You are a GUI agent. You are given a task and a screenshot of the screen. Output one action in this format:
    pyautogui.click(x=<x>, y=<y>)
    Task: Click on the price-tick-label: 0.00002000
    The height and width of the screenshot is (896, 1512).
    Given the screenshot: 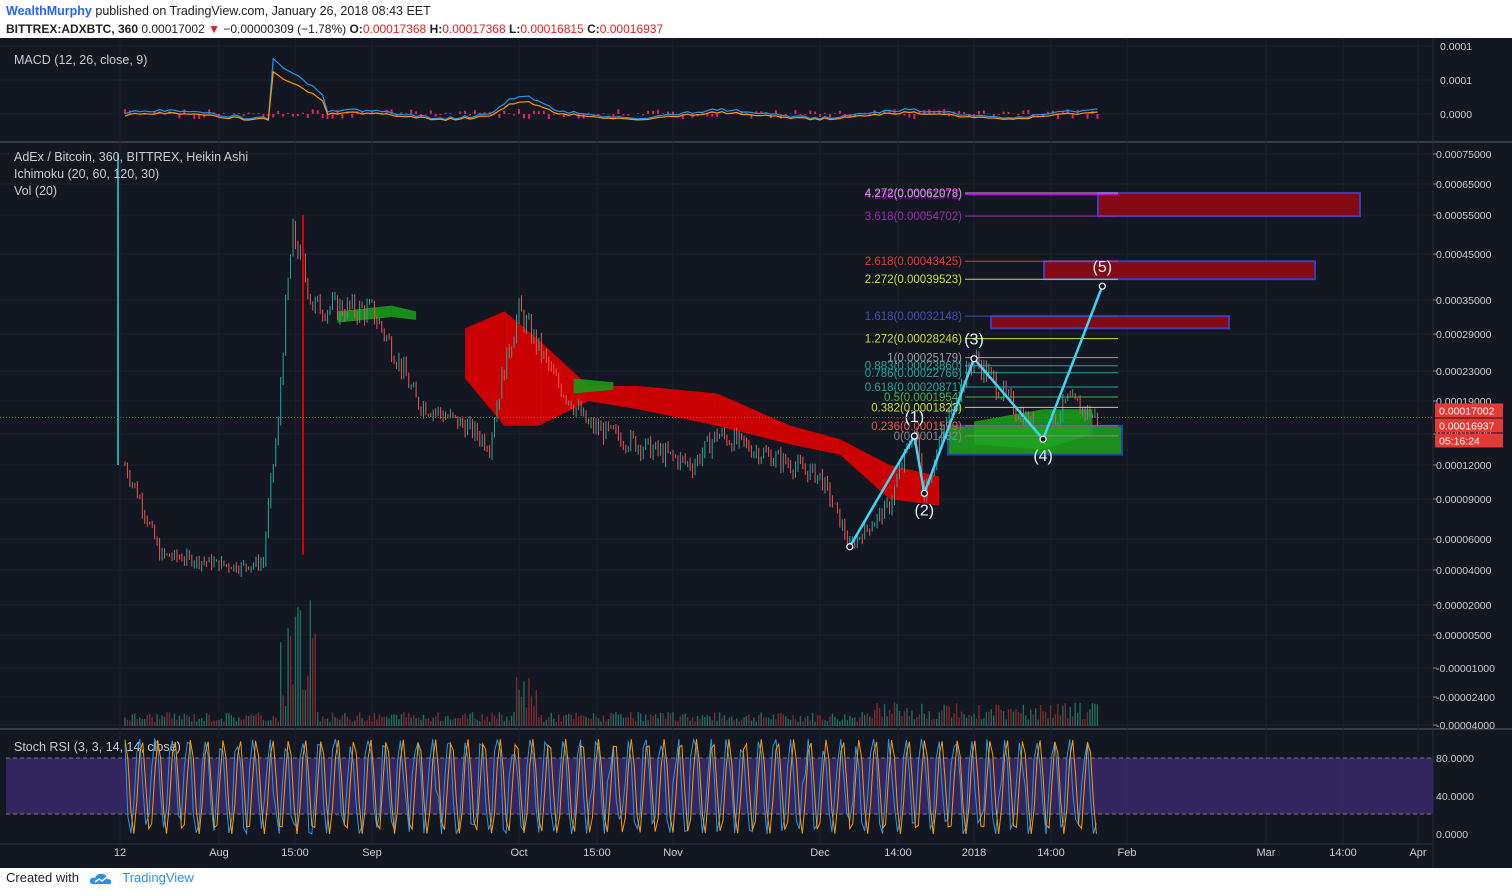 What is the action you would take?
    pyautogui.click(x=1464, y=606)
    